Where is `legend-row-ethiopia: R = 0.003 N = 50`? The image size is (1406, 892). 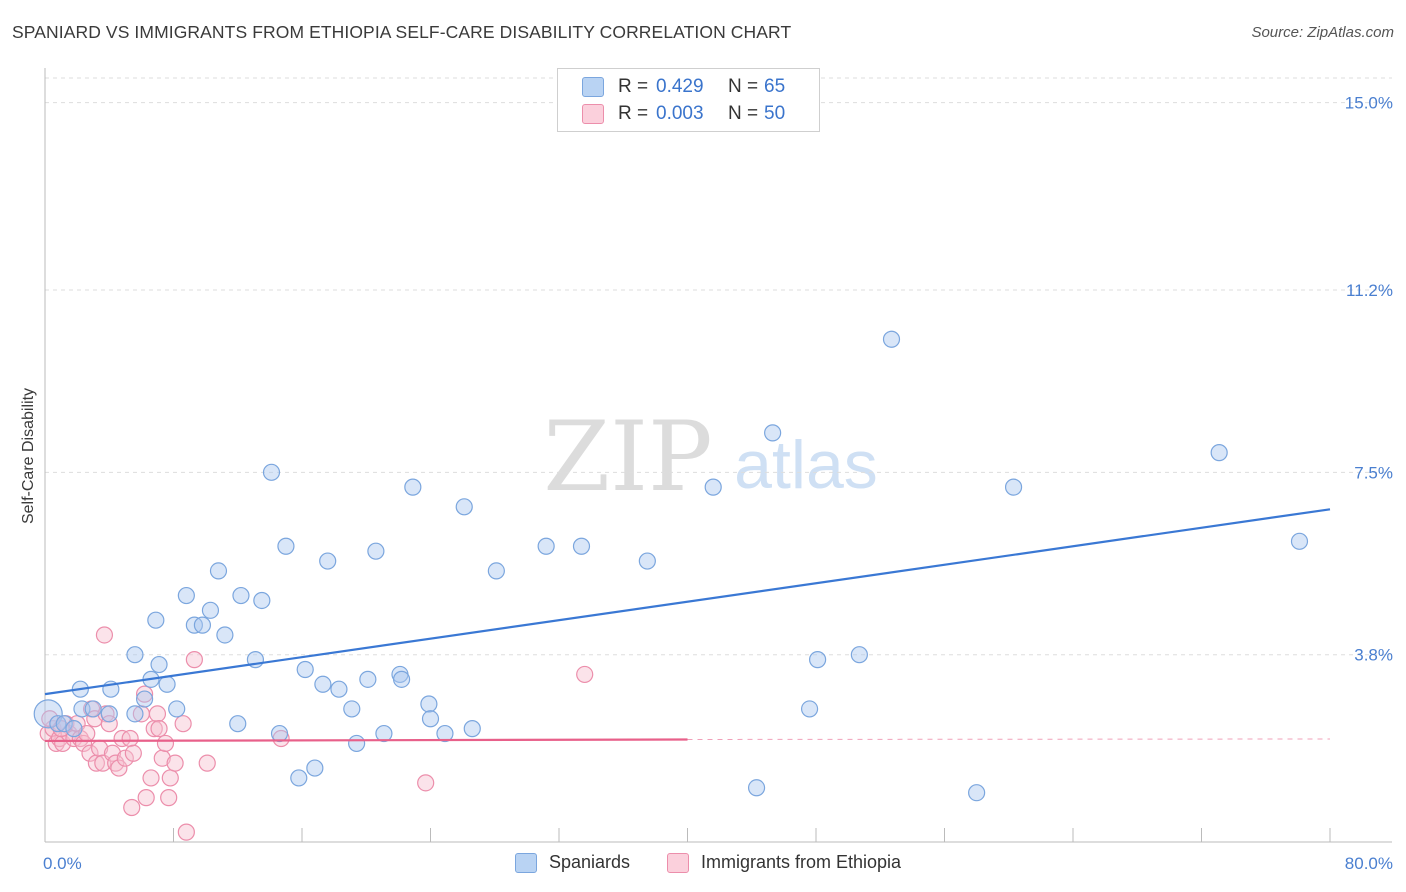
legend-row-ethiopia: R = 0.003 N = 50 is located at coordinates (683, 114).